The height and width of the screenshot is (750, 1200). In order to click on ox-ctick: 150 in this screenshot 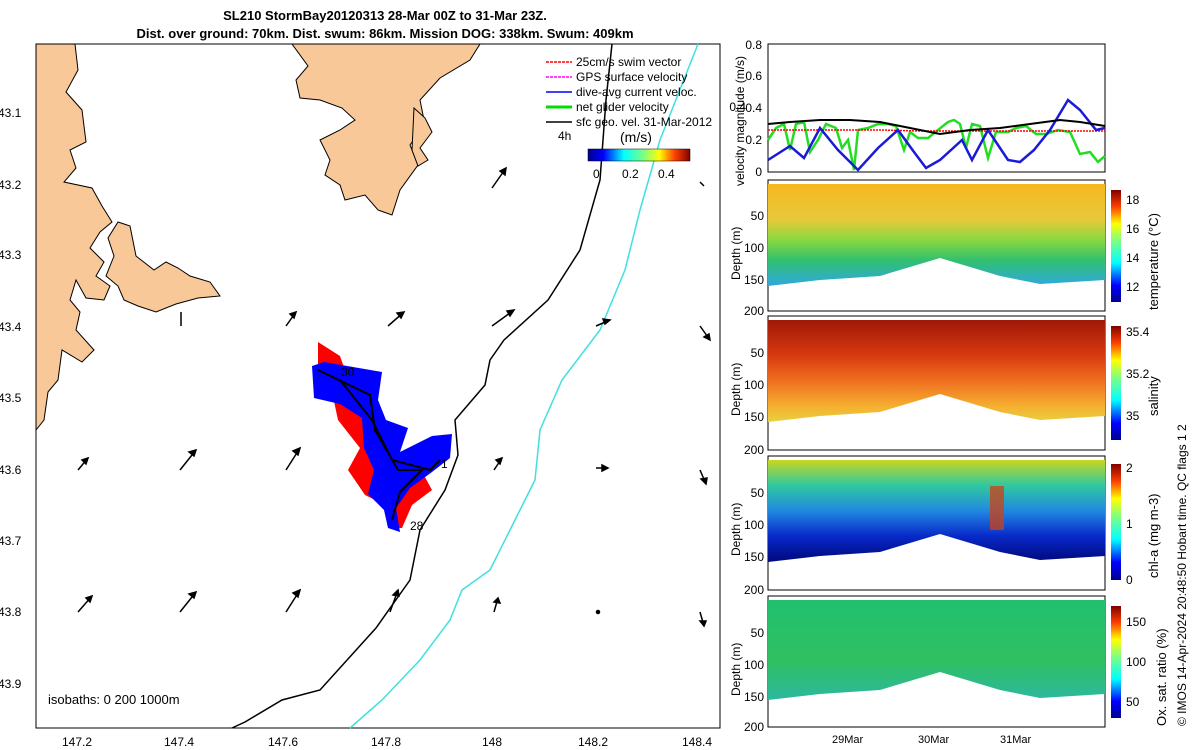, I will do `click(1136, 622)`.